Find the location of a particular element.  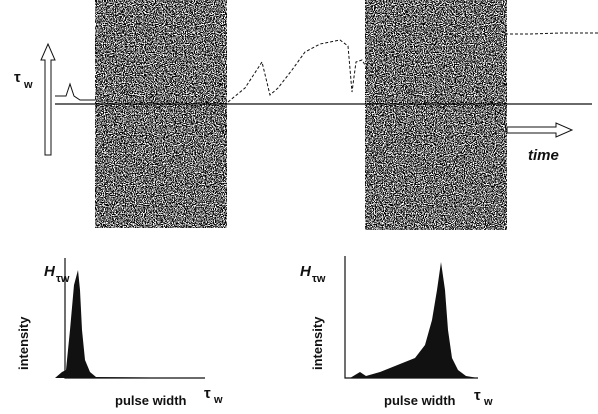

y-label-sub: w is located at coordinates (28, 85).